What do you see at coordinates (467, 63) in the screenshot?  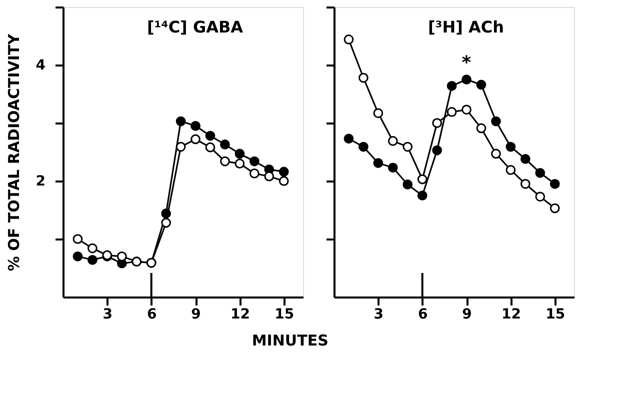 I see `annotation: *` at bounding box center [467, 63].